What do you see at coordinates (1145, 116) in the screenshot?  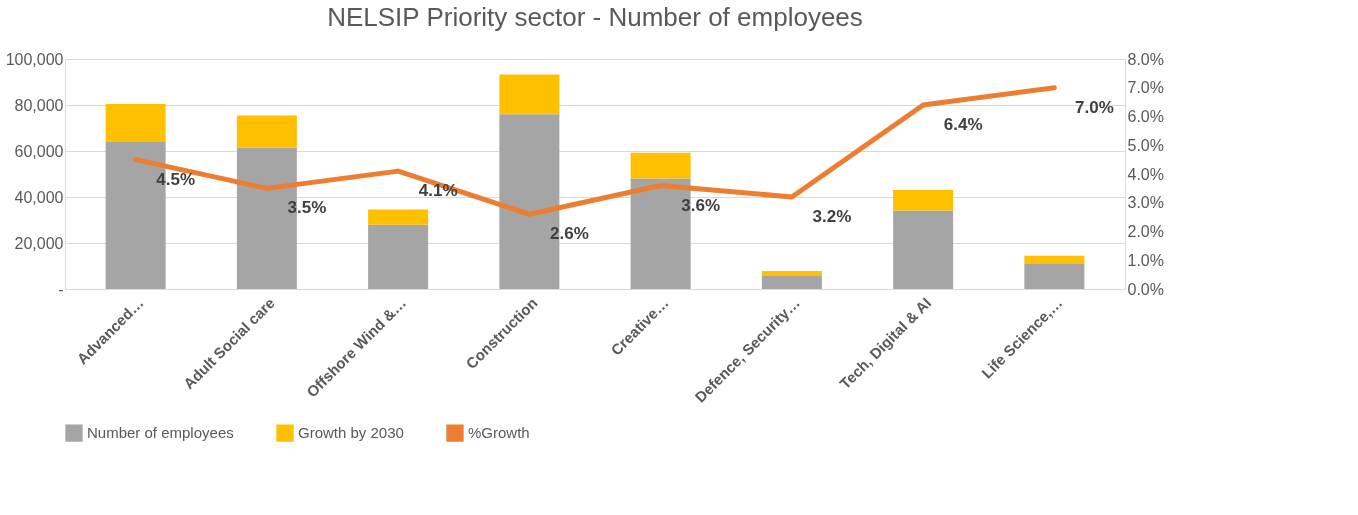 I see `y2-tick-label: 6.0%` at bounding box center [1145, 116].